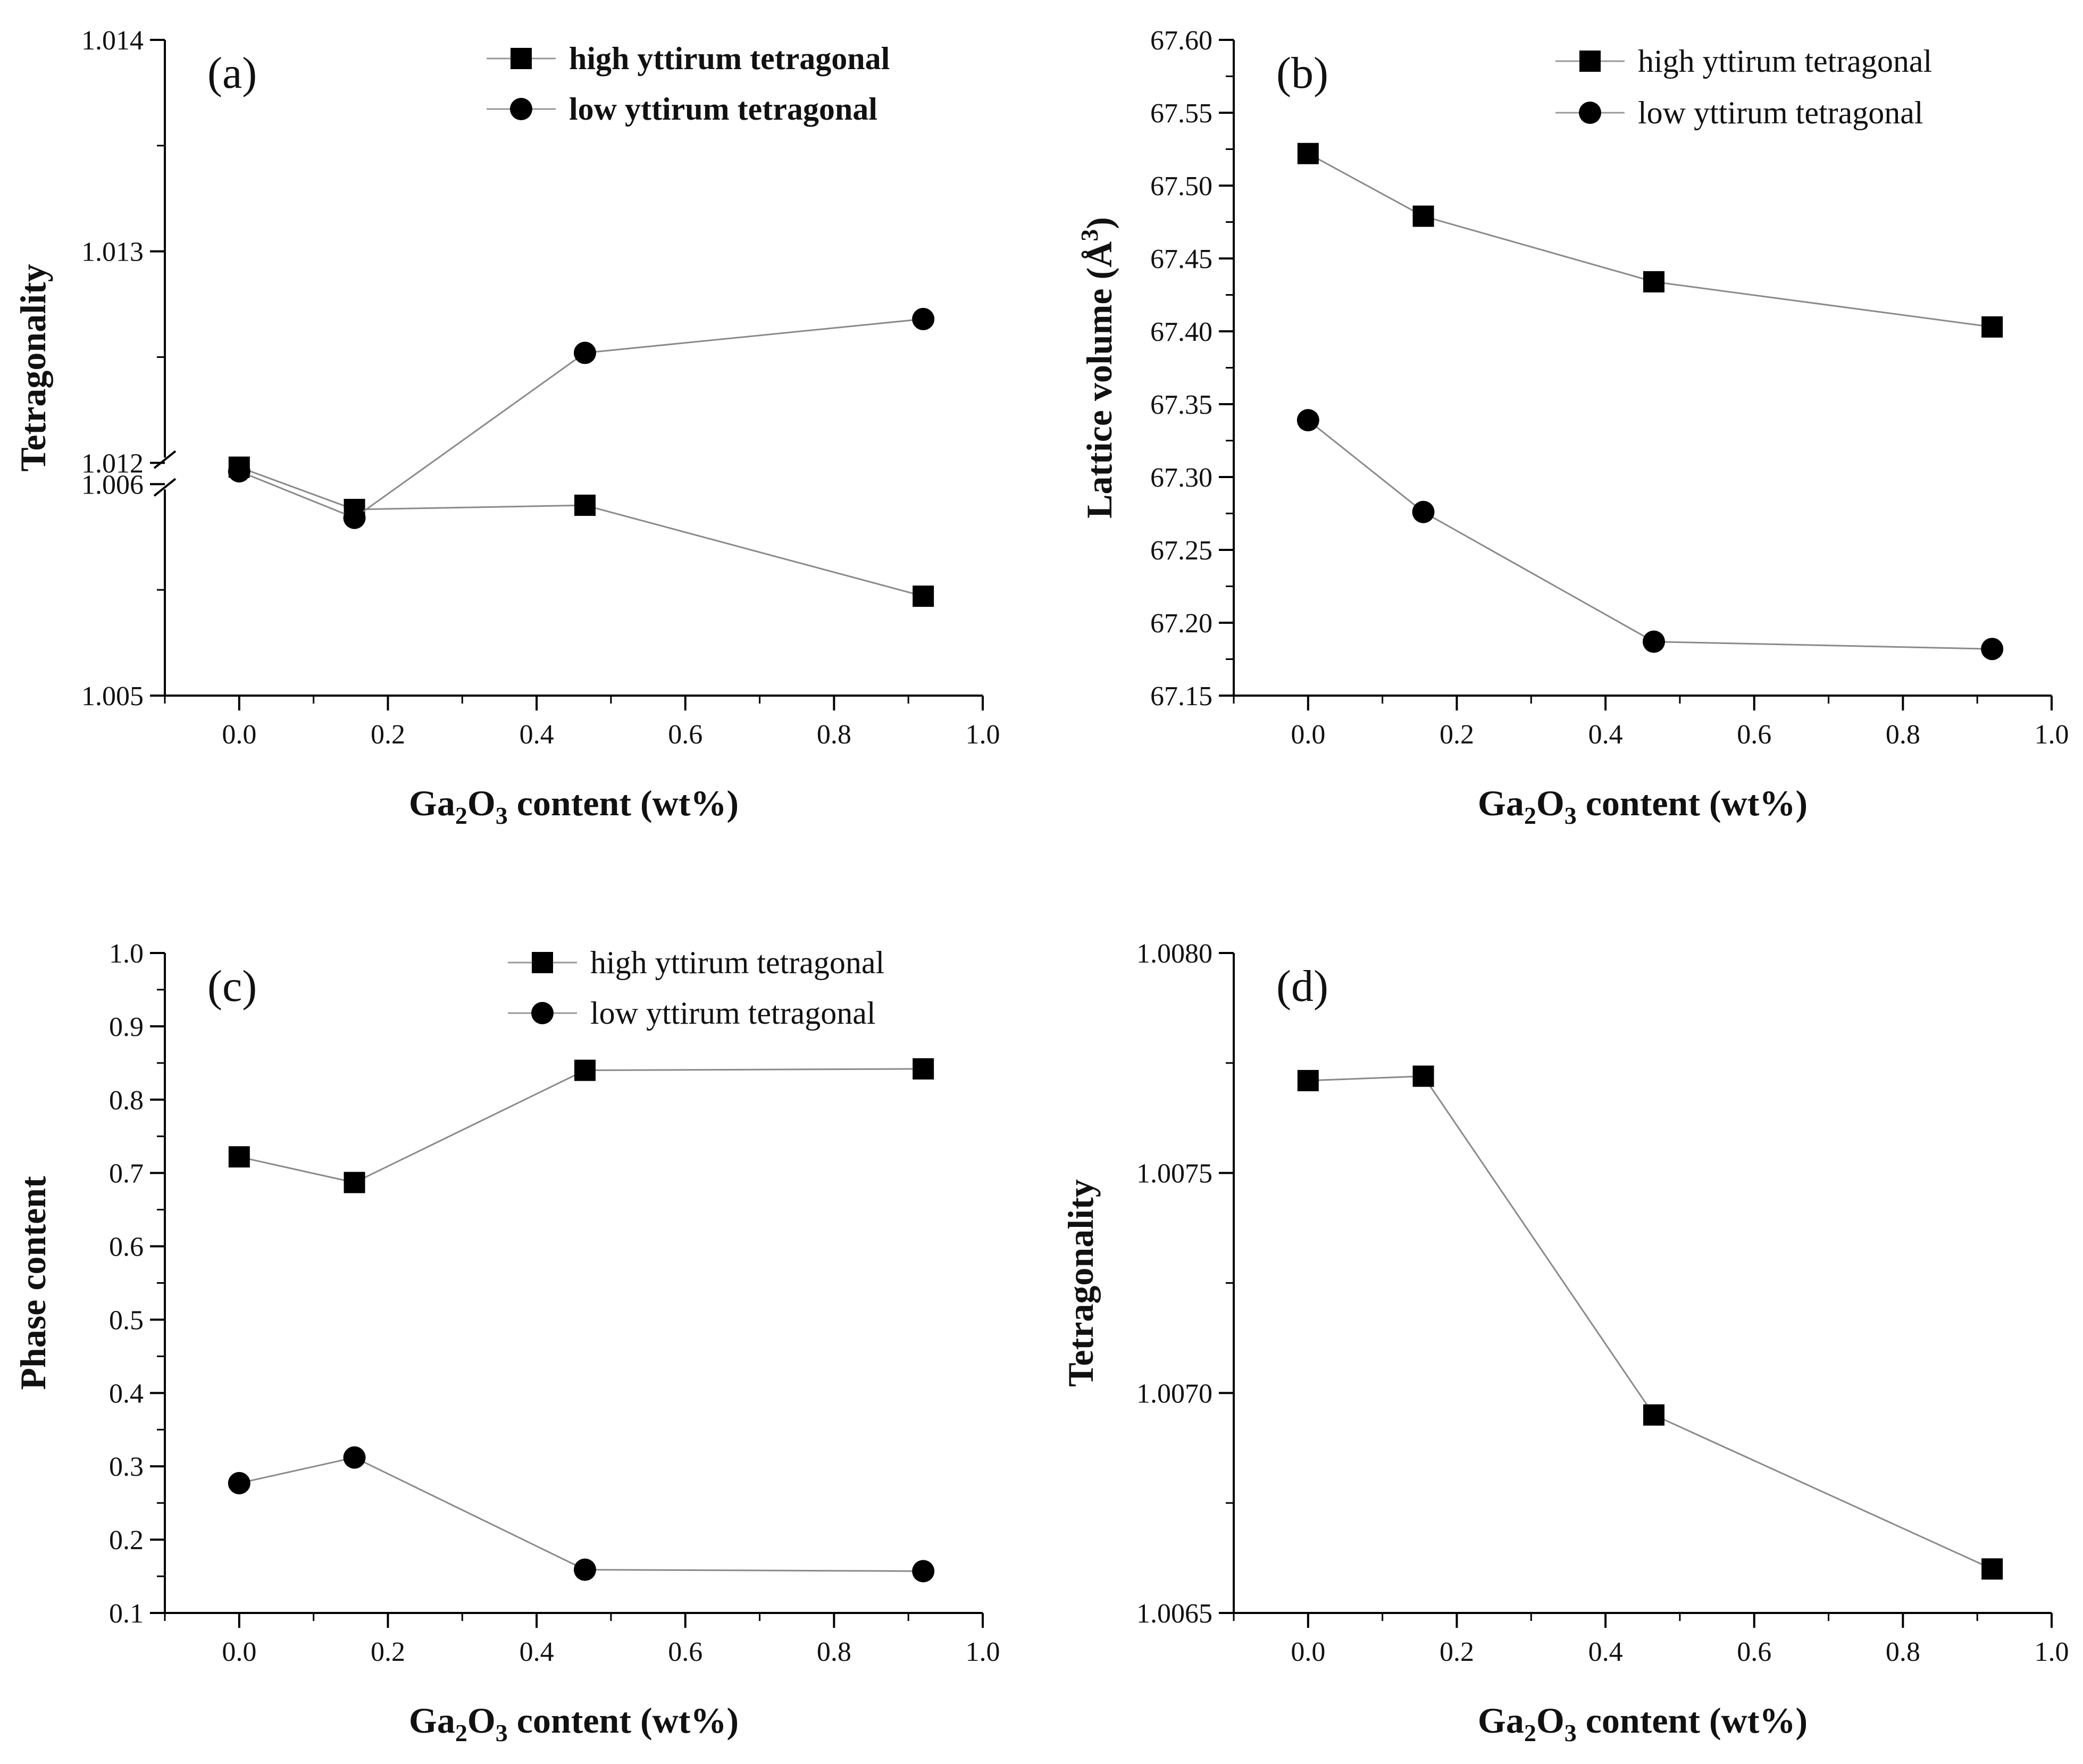 This screenshot has width=2083, height=1764. What do you see at coordinates (112, 464) in the screenshot?
I see `y-tick-label: 1.012` at bounding box center [112, 464].